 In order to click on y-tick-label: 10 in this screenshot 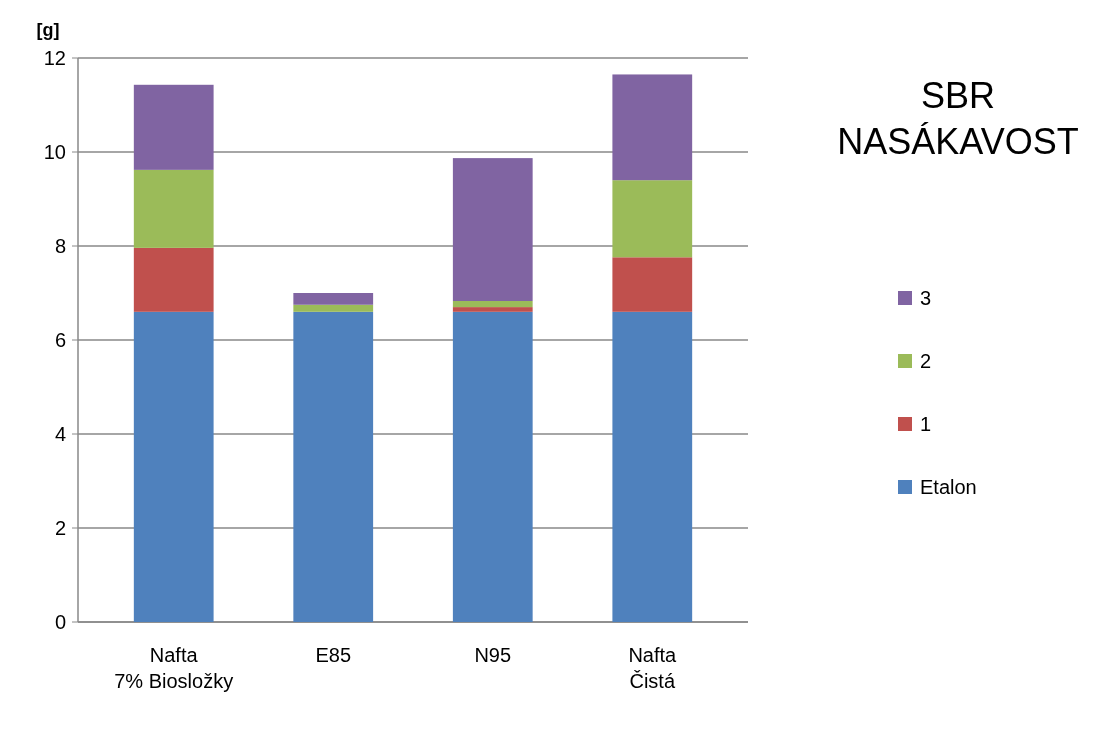, I will do `click(54, 152)`.